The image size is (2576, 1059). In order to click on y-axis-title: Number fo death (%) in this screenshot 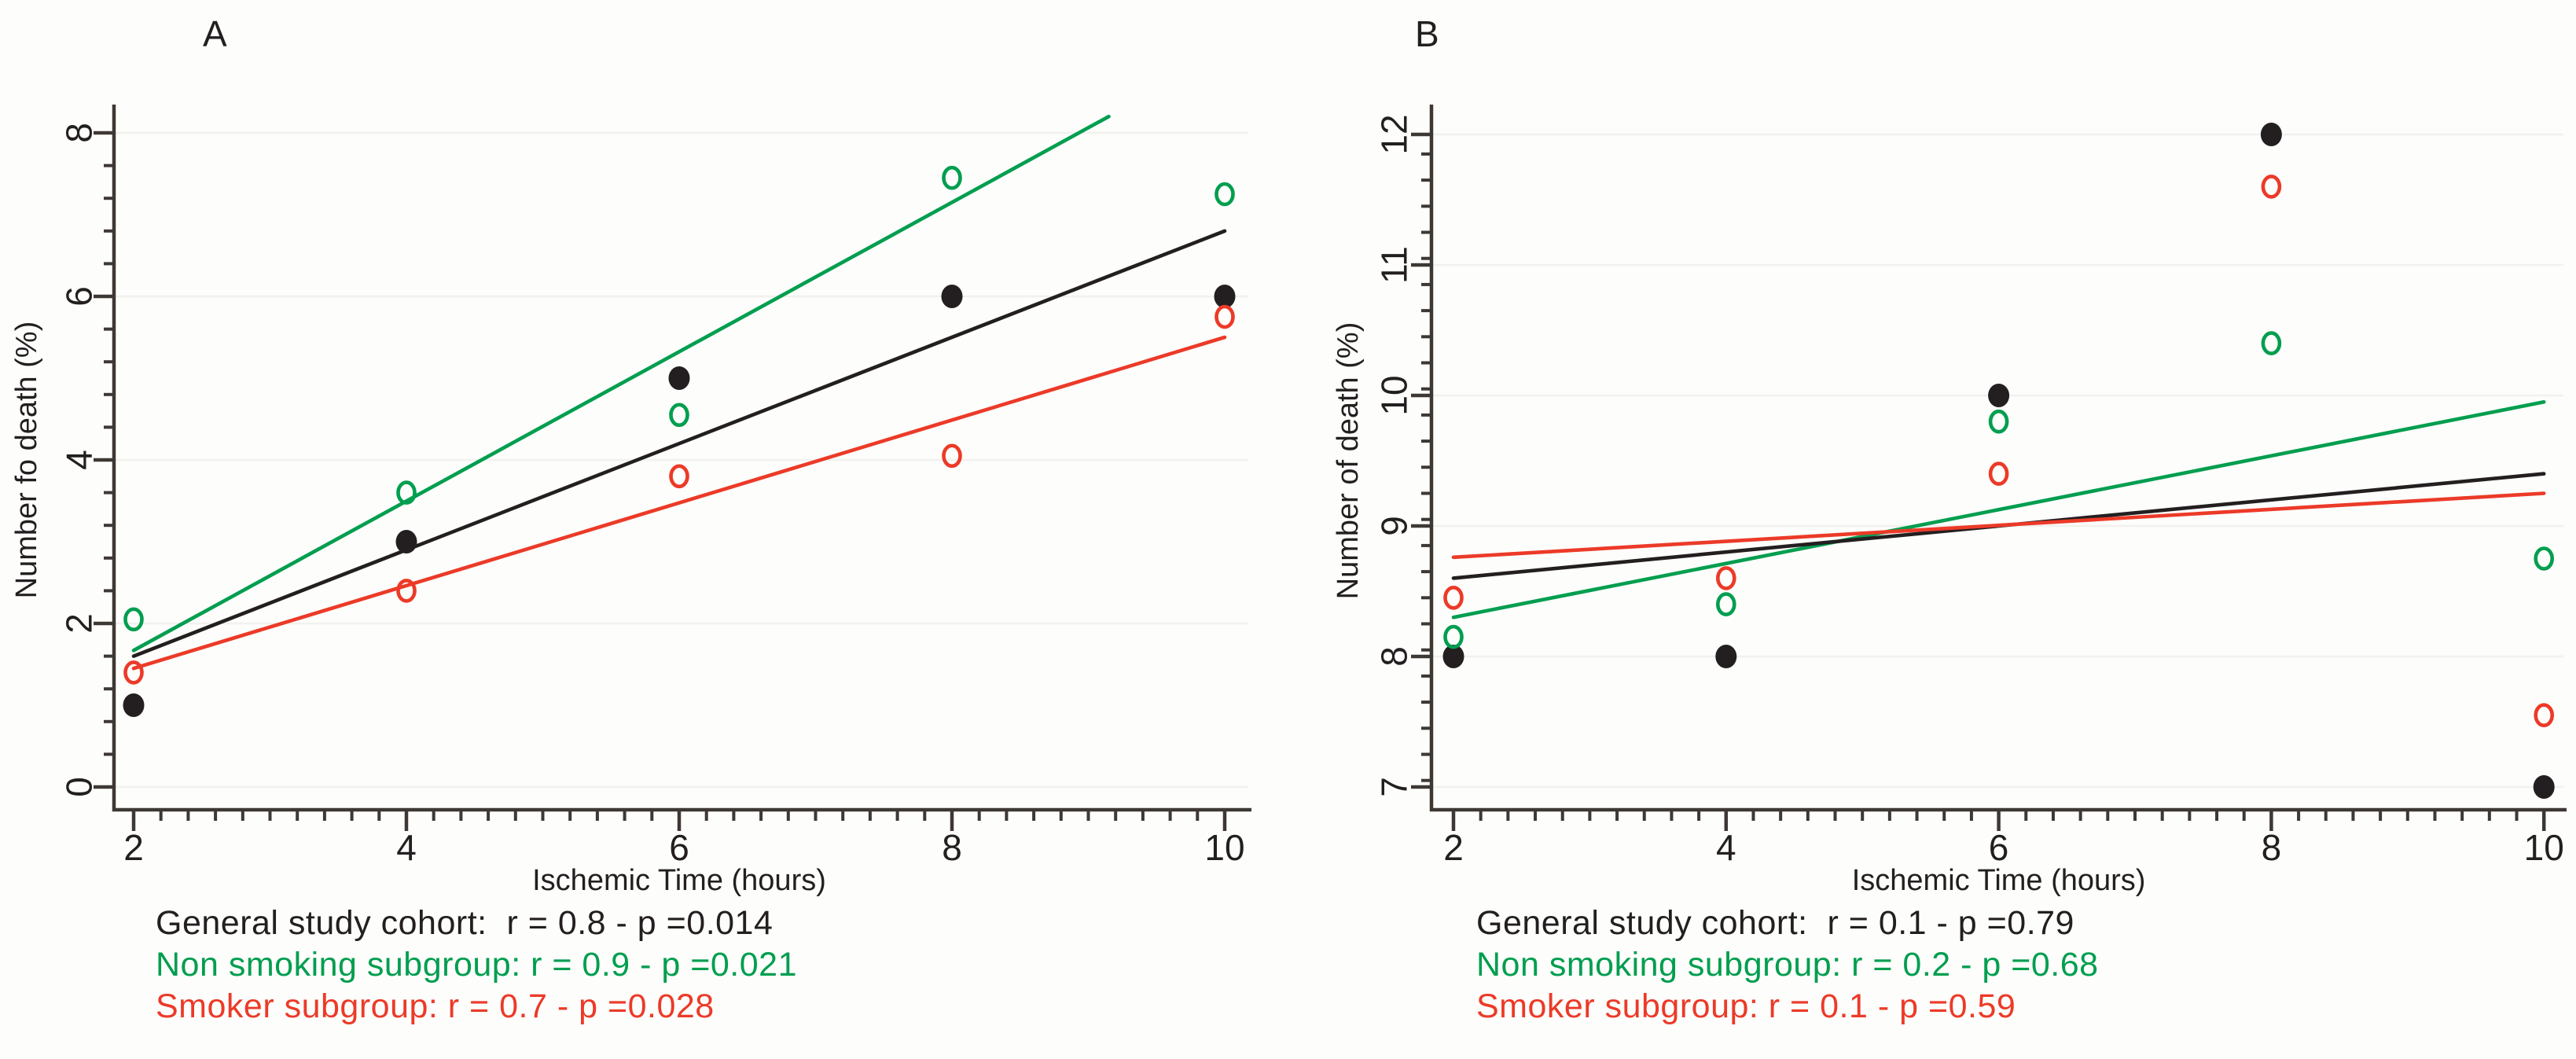, I will do `click(26, 460)`.